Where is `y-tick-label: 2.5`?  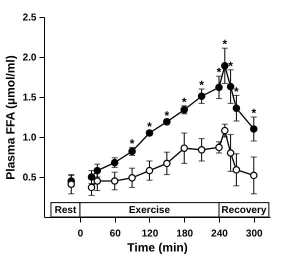
y-tick-label: 2.5 is located at coordinates (29, 18).